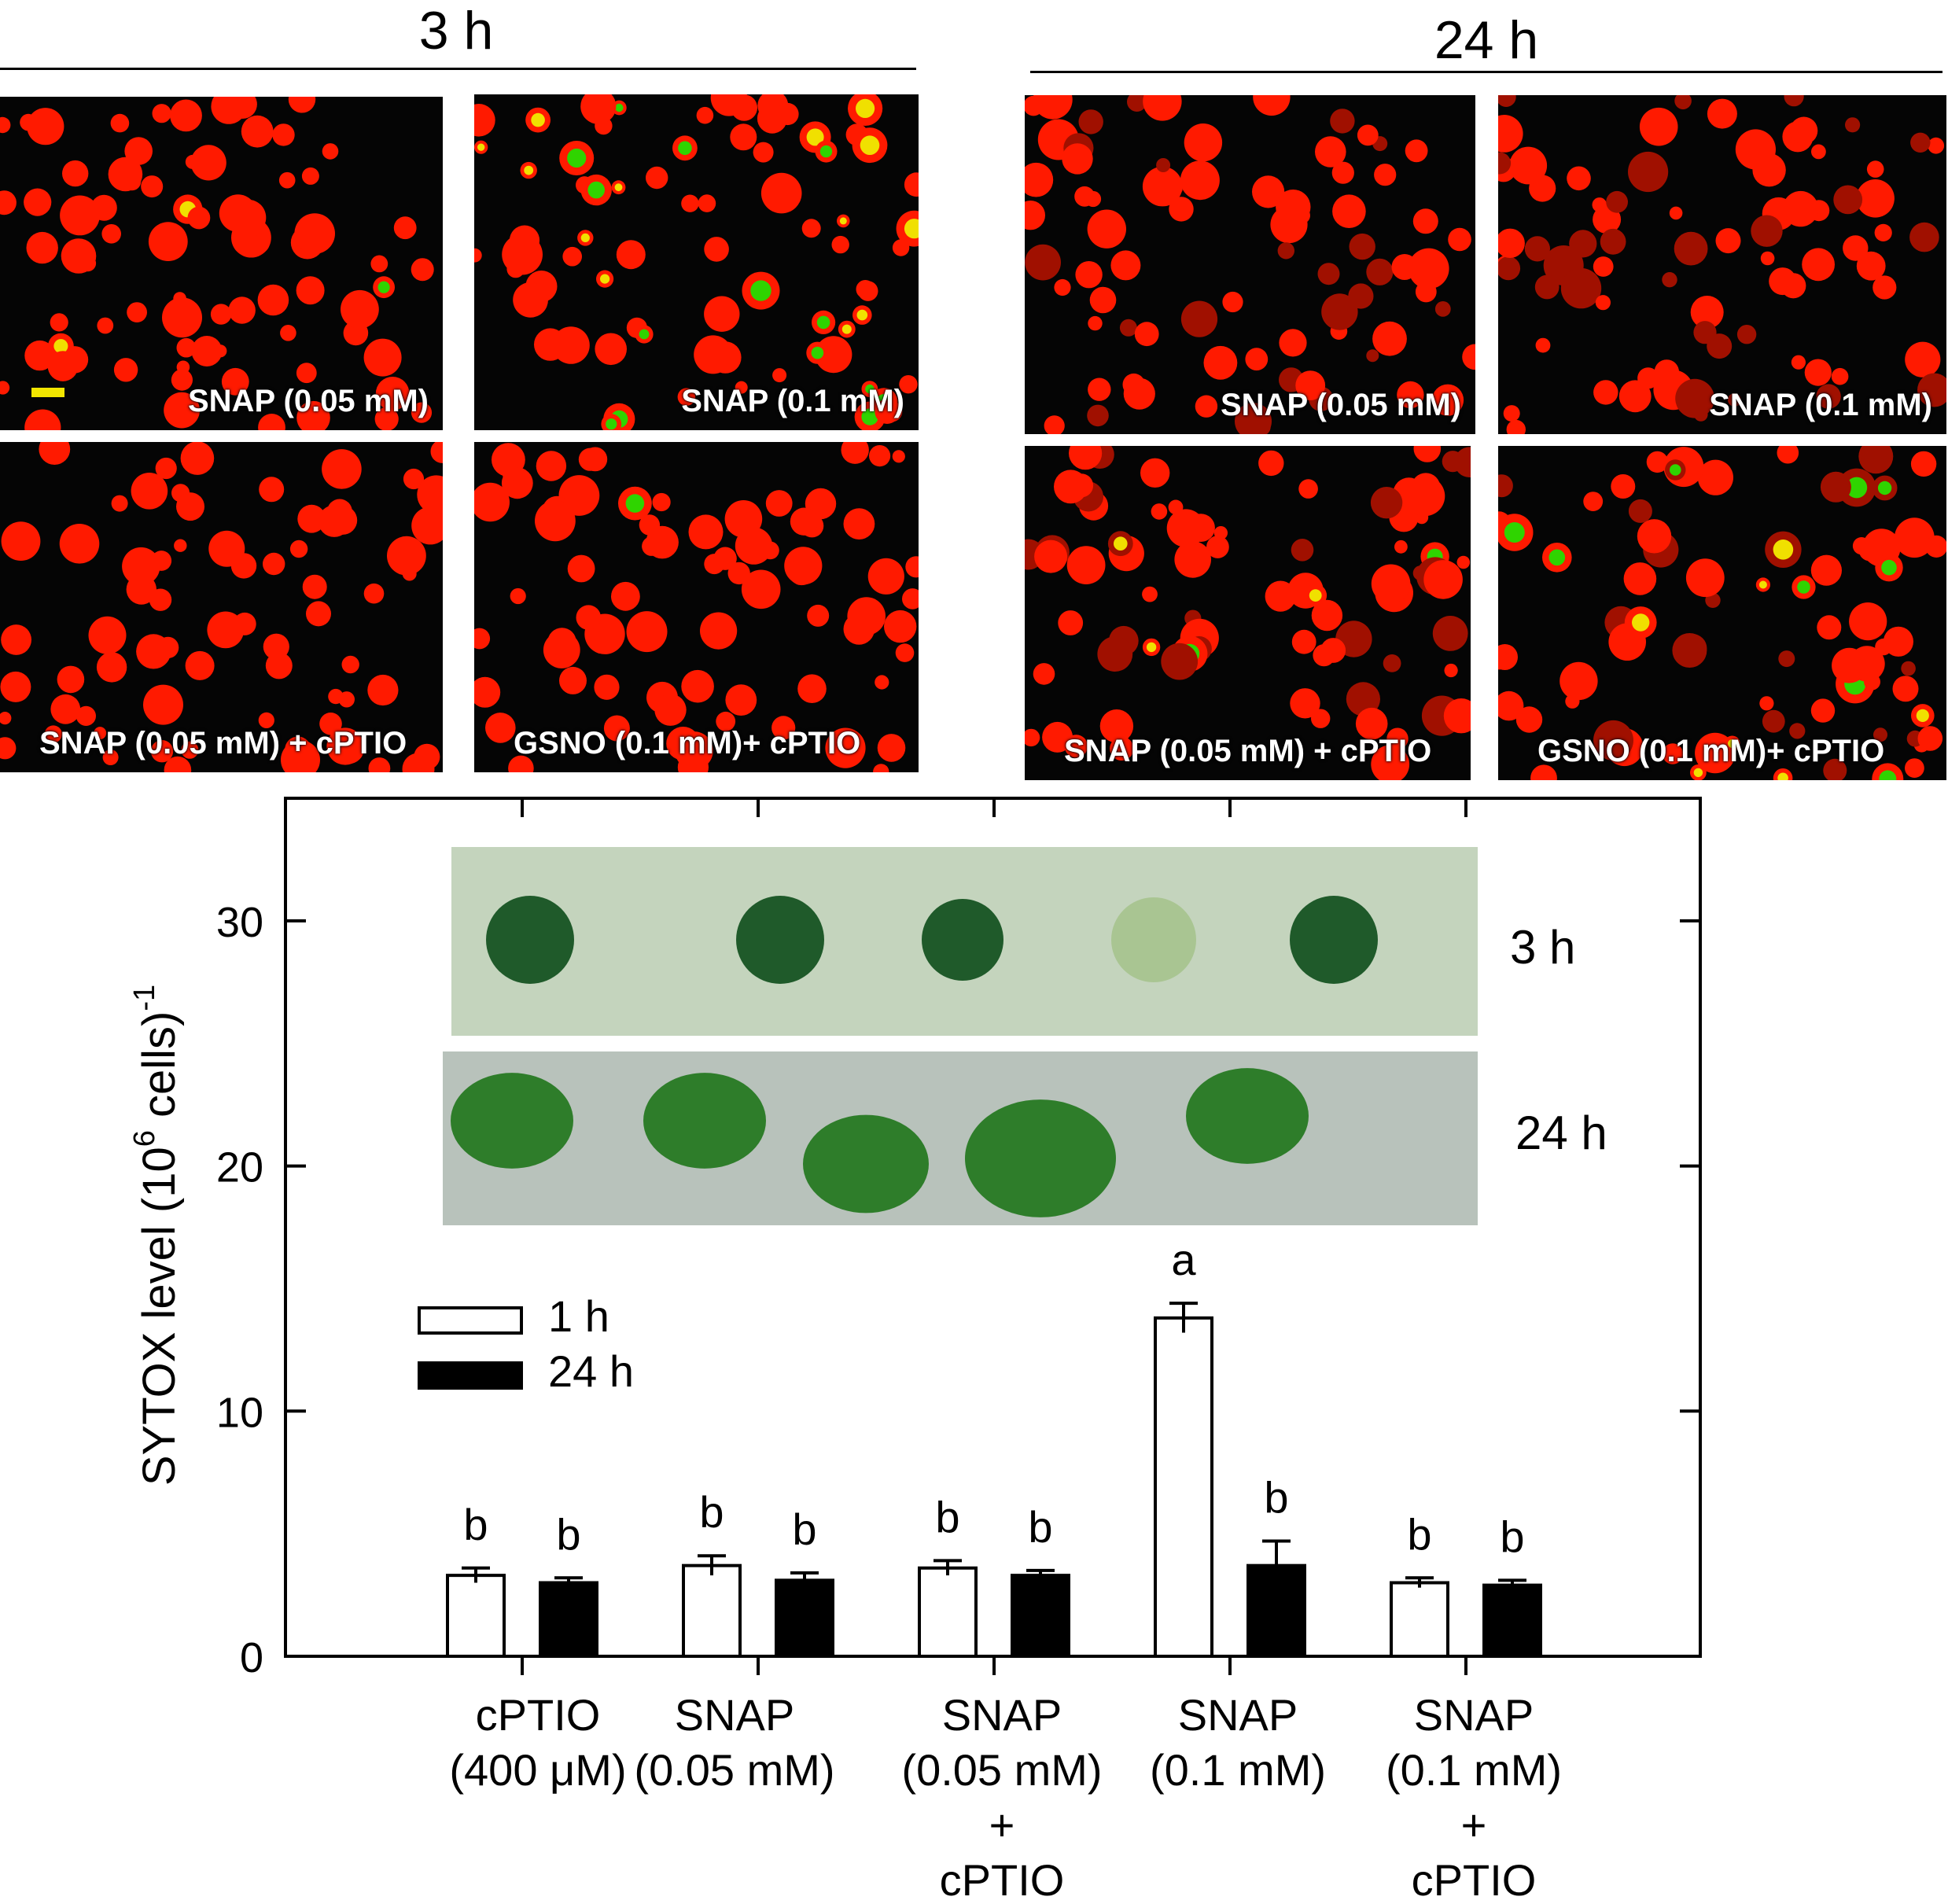 The width and height of the screenshot is (1948, 1904). I want to click on bar, so click(476, 1616).